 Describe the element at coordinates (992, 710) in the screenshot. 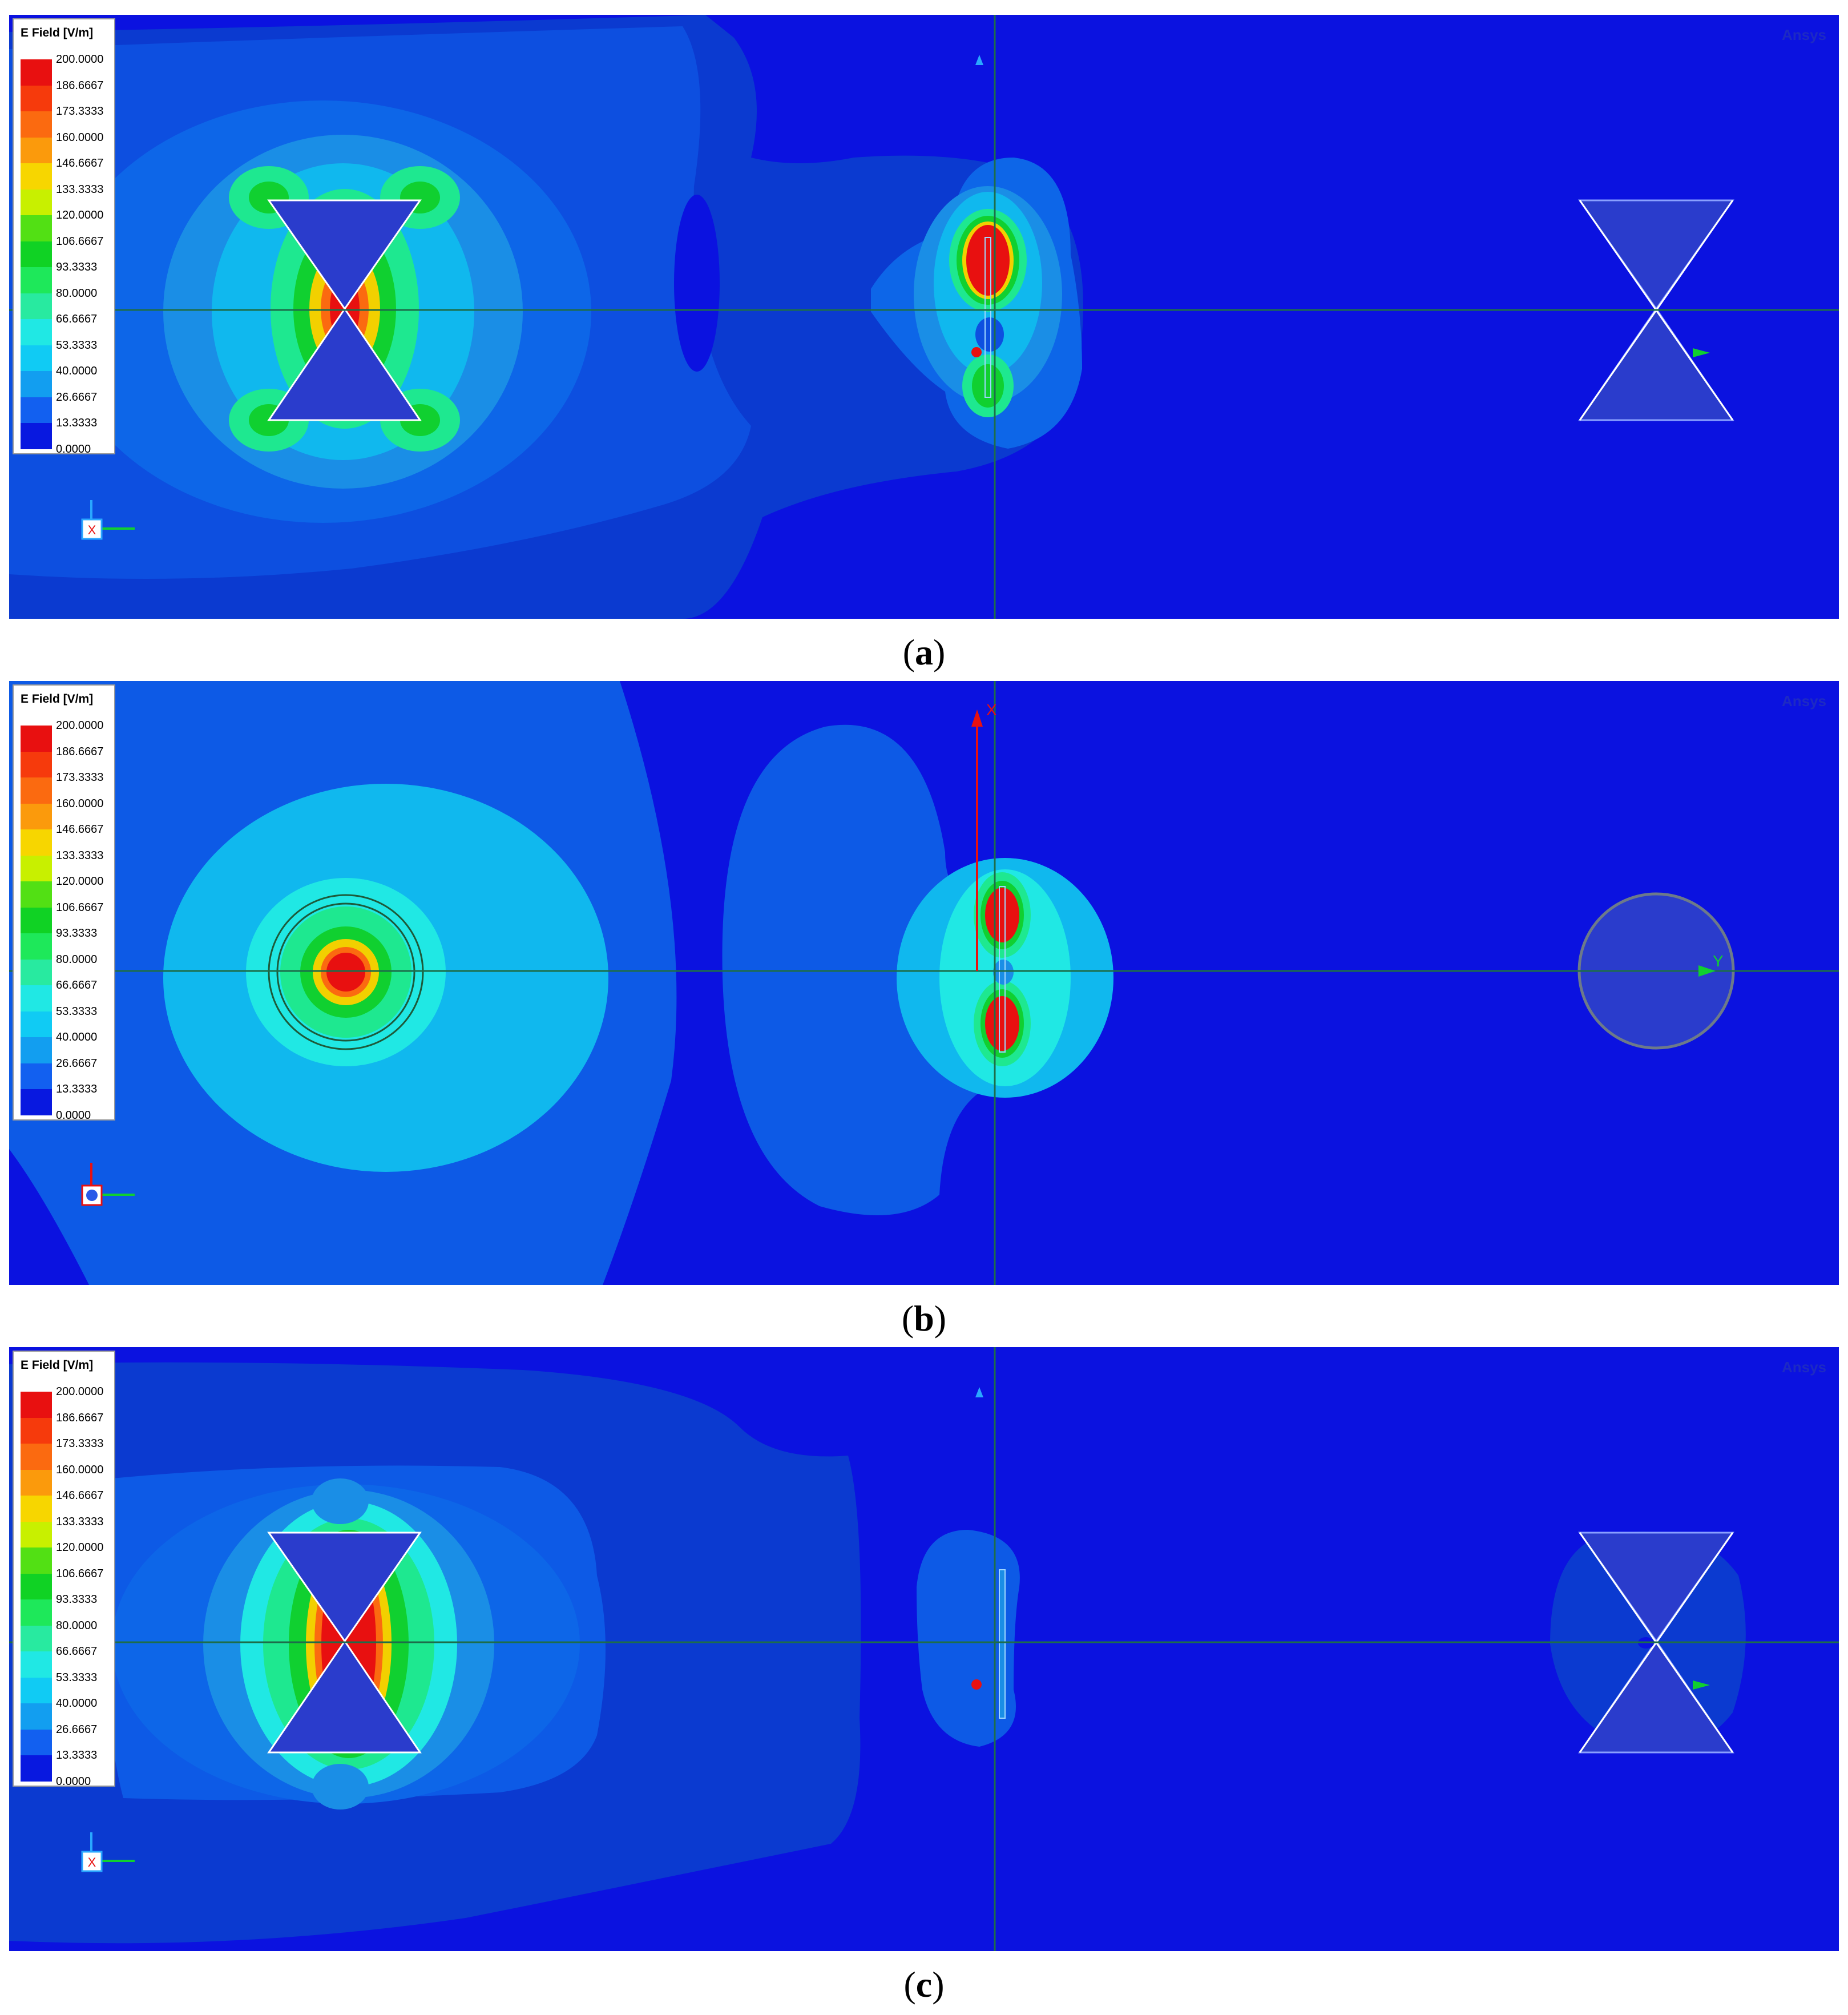

I see `x-axis-label: X` at that location.